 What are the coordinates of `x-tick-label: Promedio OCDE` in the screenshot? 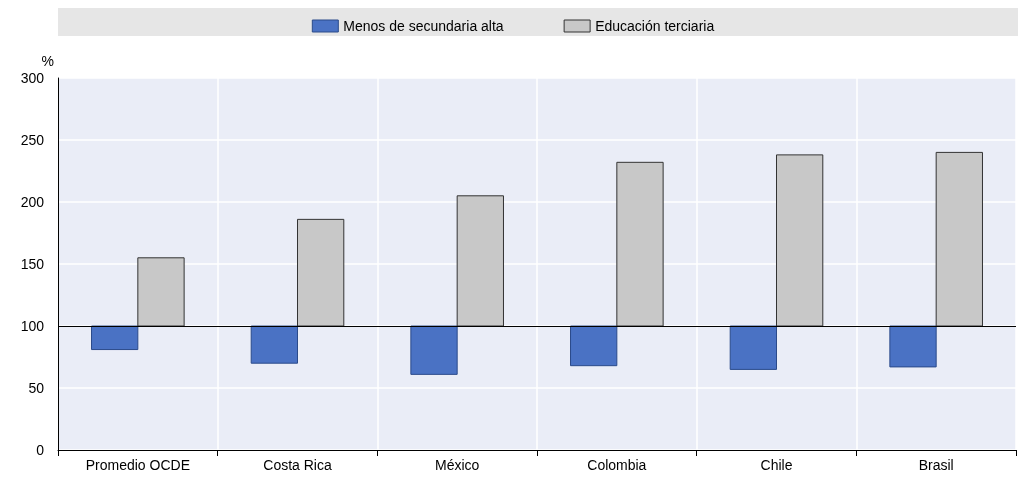 It's located at (137, 465).